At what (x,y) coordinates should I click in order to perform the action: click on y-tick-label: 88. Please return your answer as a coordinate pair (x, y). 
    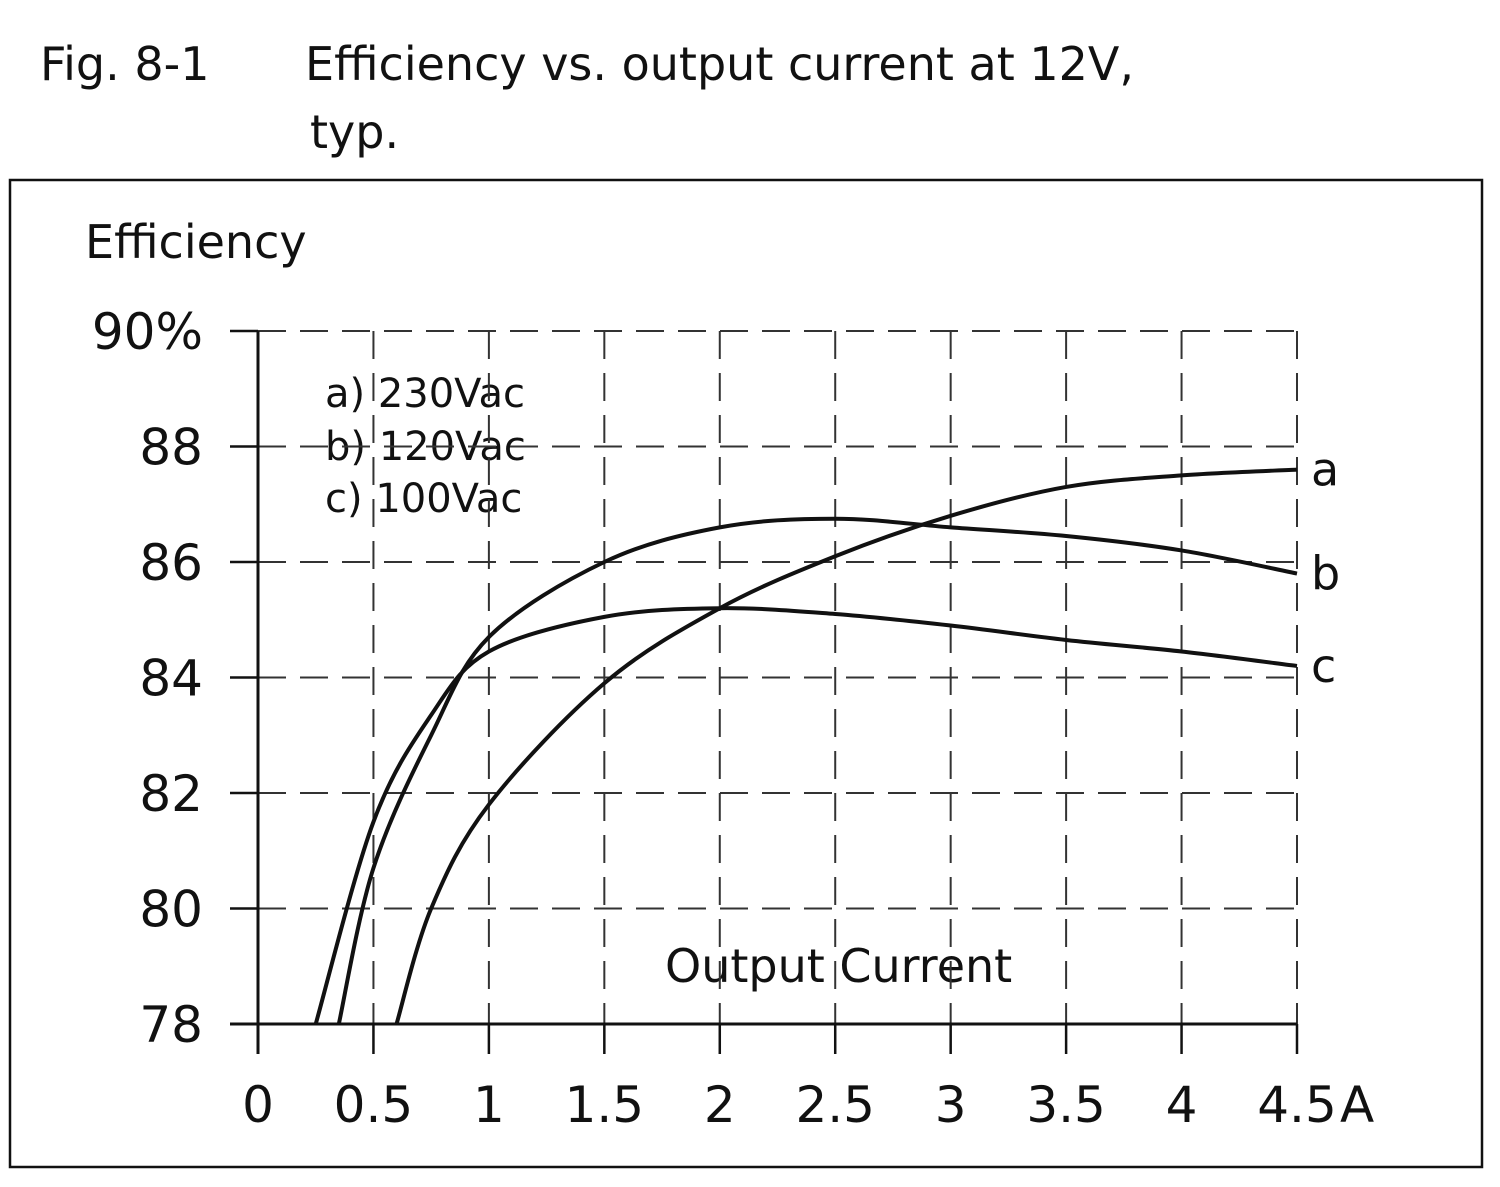
    Looking at the image, I should click on (171, 448).